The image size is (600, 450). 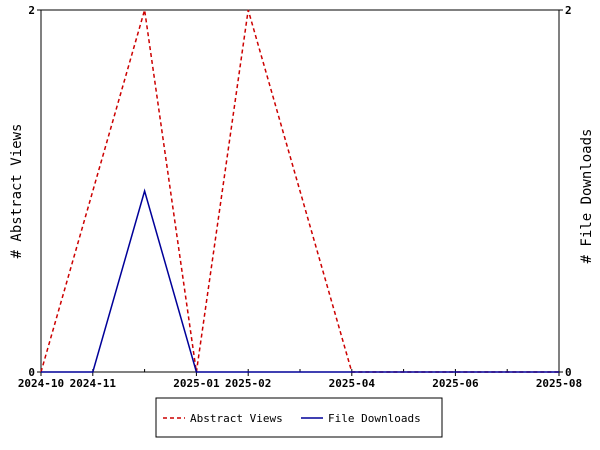 I want to click on x-tick-label: 2025-01, so click(x=196, y=383).